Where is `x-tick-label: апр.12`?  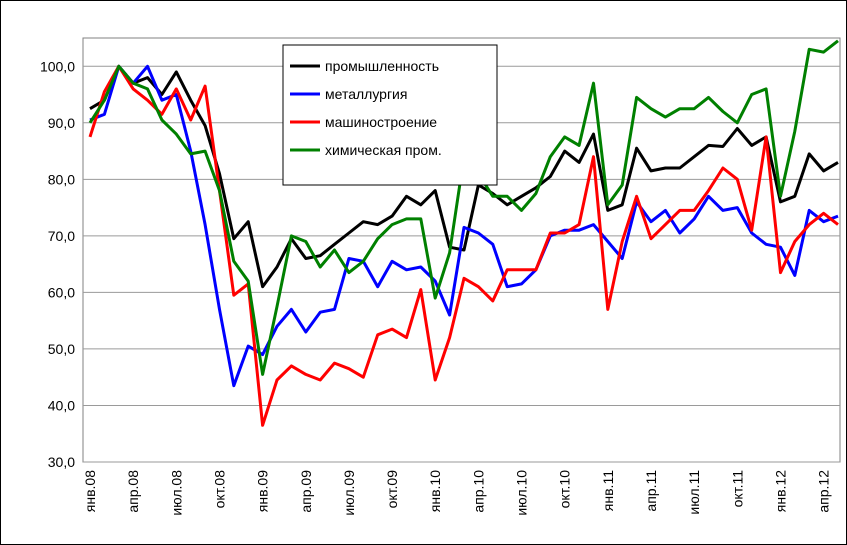
x-tick-label: апр.12 is located at coordinates (824, 491).